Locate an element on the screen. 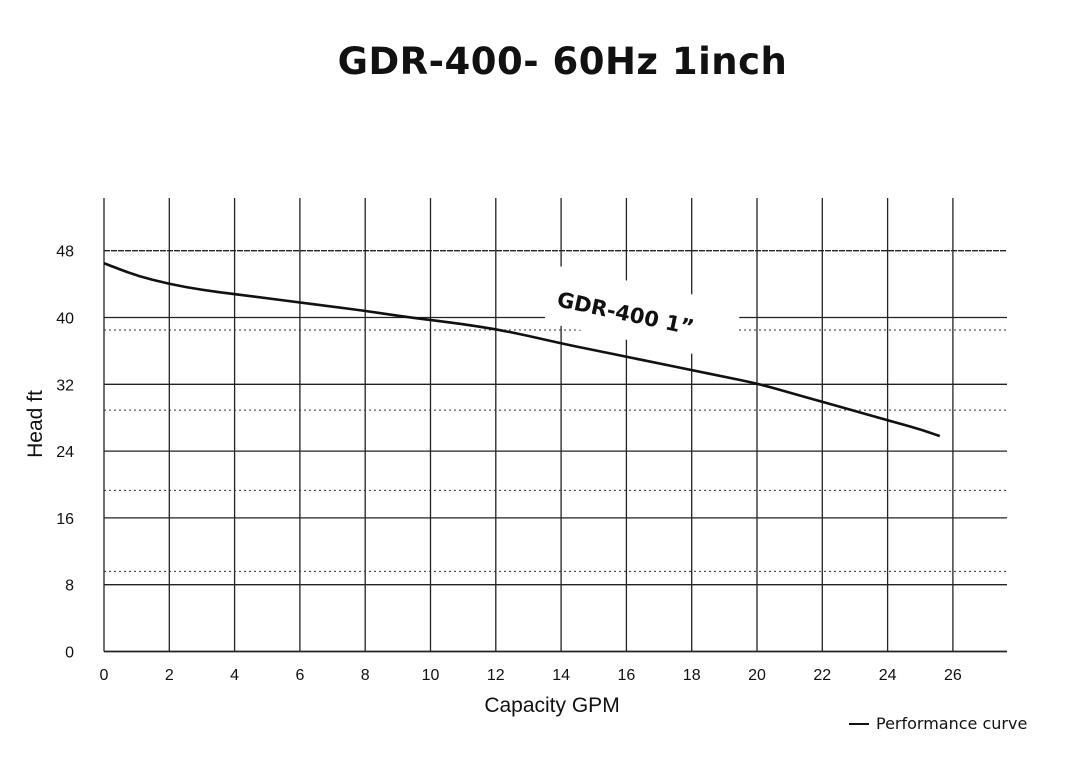 The width and height of the screenshot is (1081, 763). x-tick-label: 20 is located at coordinates (757, 675).